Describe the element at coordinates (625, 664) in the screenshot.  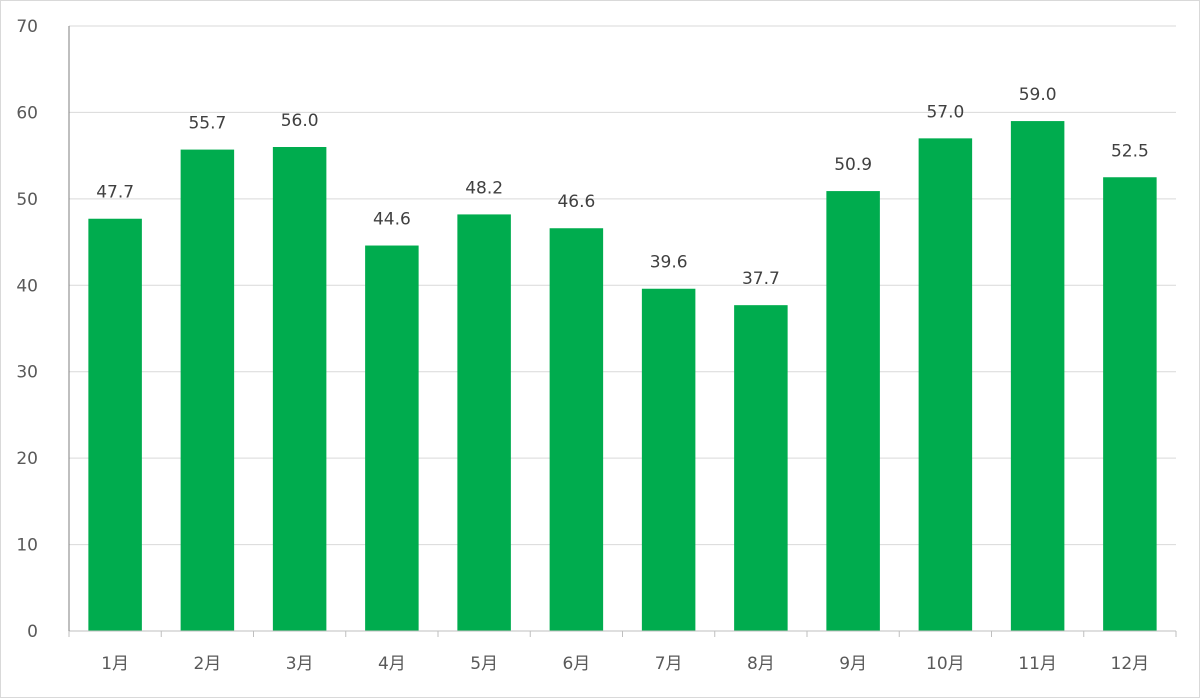
I see `x-axis-ticks: 1月 2月 3月 4月 5月 6月 7月 8月 9月 10月 11月 12月` at that location.